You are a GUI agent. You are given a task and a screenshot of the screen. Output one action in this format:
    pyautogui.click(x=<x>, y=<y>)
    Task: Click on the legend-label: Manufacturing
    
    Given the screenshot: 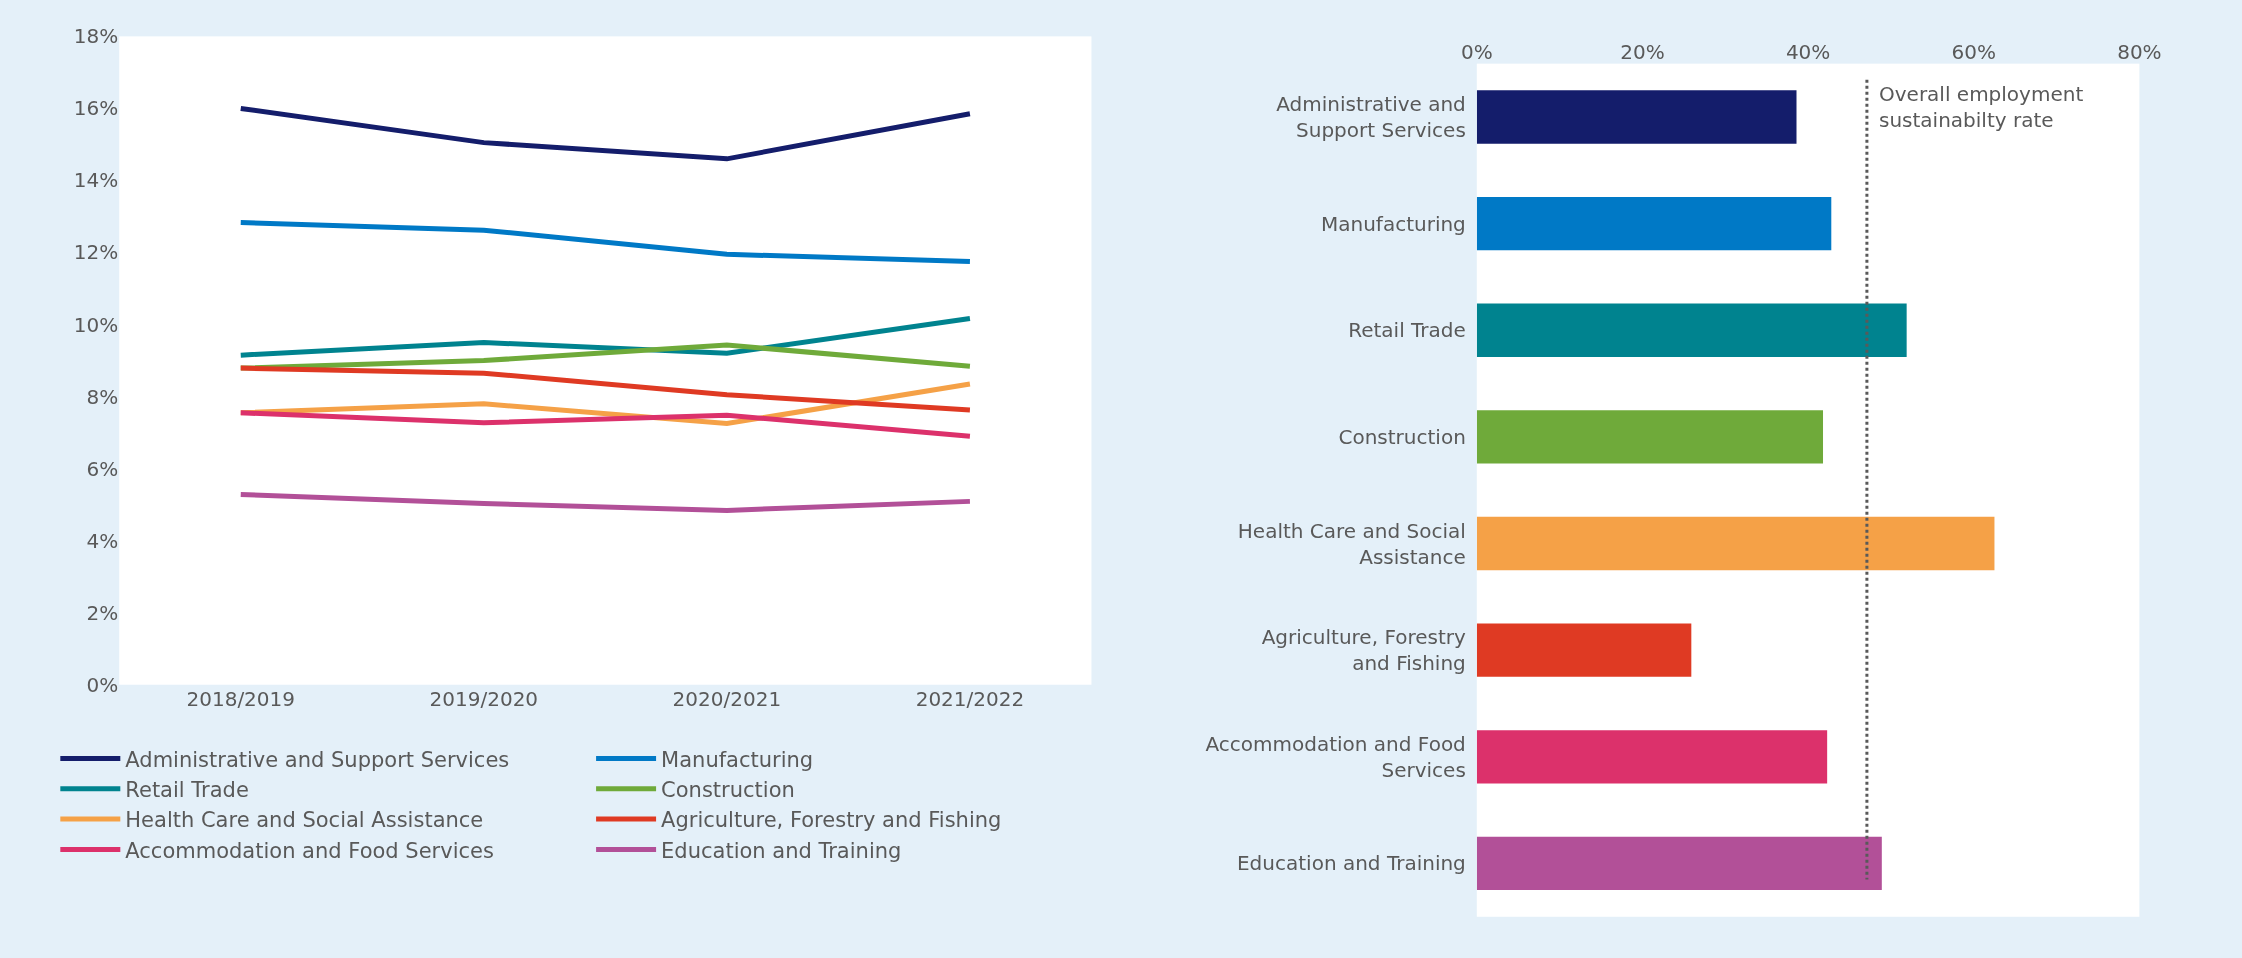 What is the action you would take?
    pyautogui.click(x=737, y=759)
    